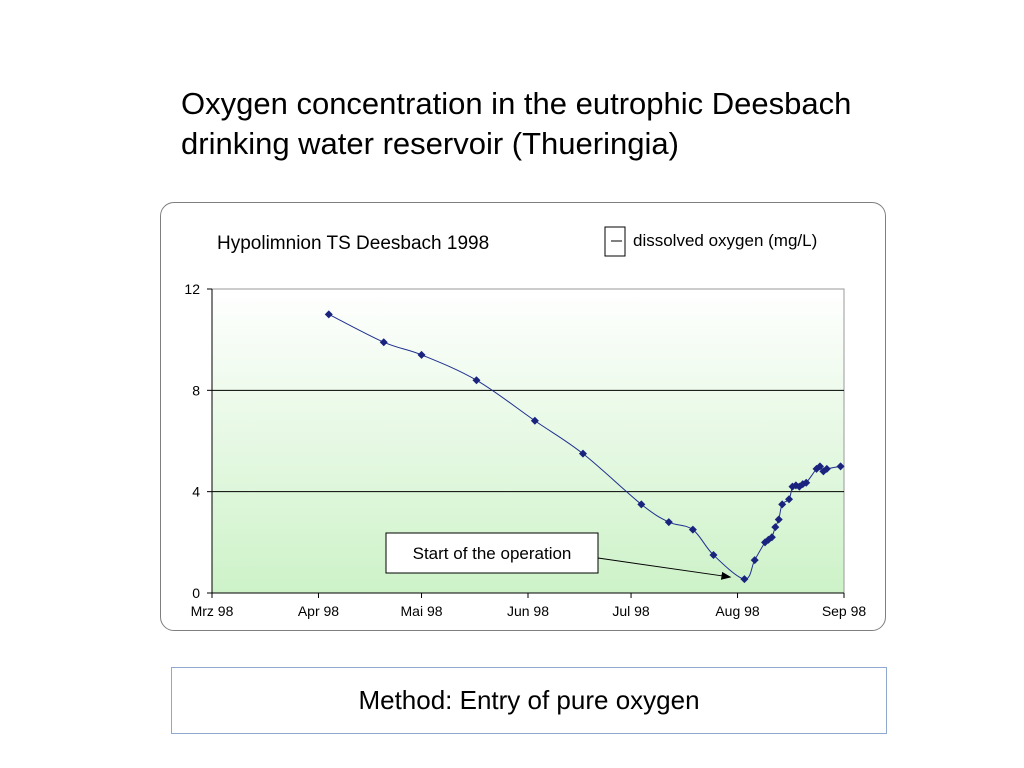 This screenshot has width=1024, height=768. I want to click on annotation-text: Start of the operation, so click(492, 553).